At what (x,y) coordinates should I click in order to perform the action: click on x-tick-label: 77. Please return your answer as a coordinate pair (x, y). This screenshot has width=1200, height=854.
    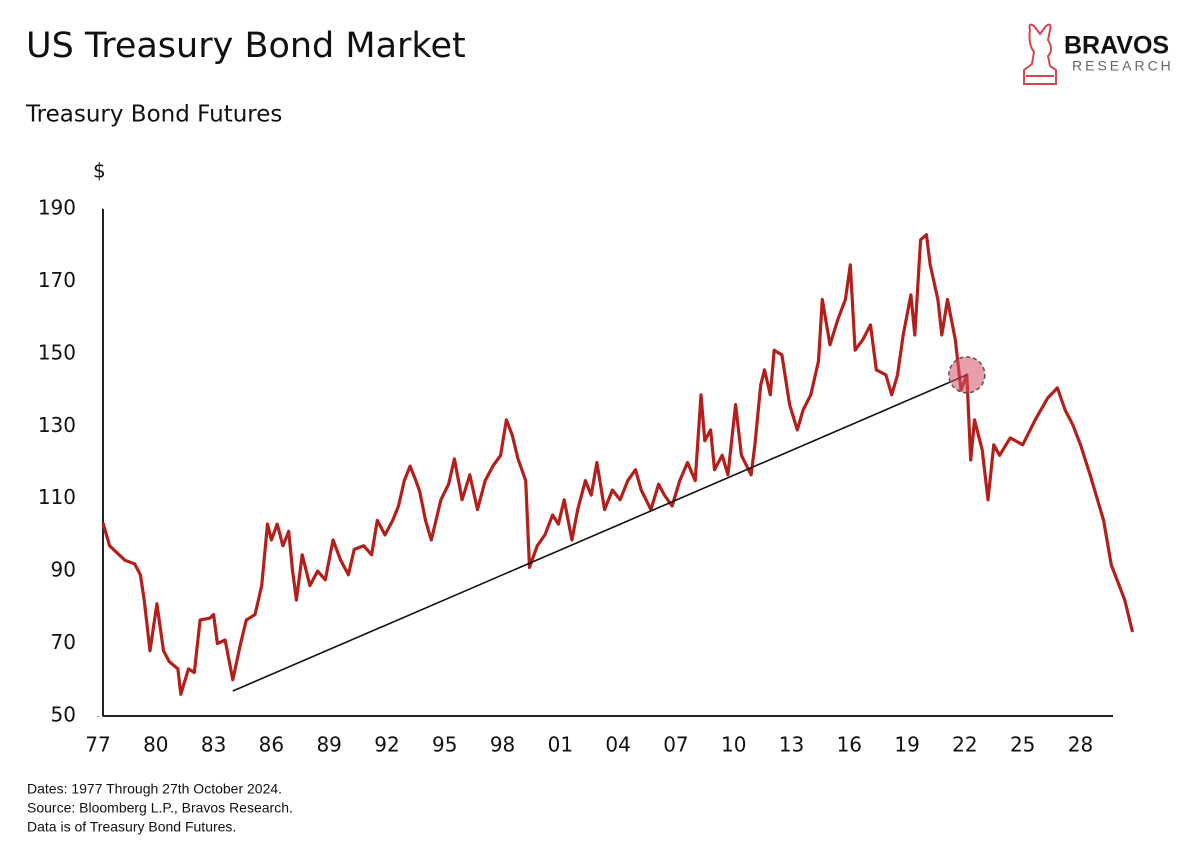
    Looking at the image, I should click on (97, 745).